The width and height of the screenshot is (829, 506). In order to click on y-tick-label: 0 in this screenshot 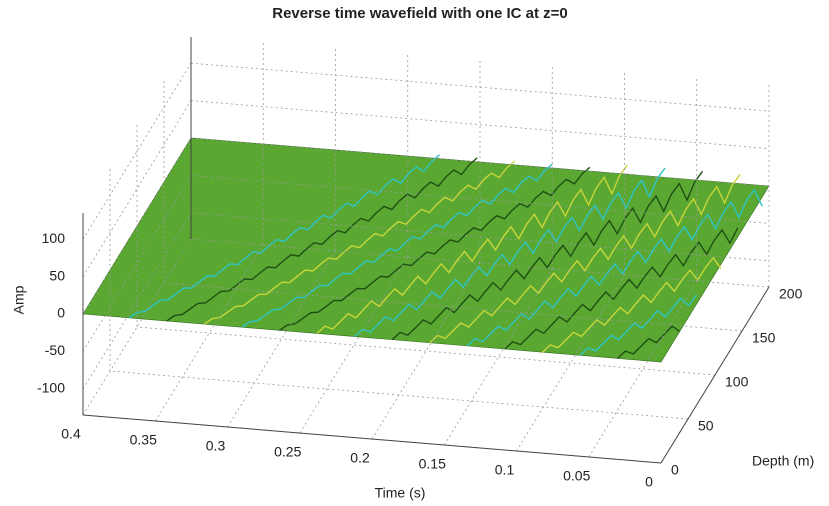, I will do `click(675, 470)`.